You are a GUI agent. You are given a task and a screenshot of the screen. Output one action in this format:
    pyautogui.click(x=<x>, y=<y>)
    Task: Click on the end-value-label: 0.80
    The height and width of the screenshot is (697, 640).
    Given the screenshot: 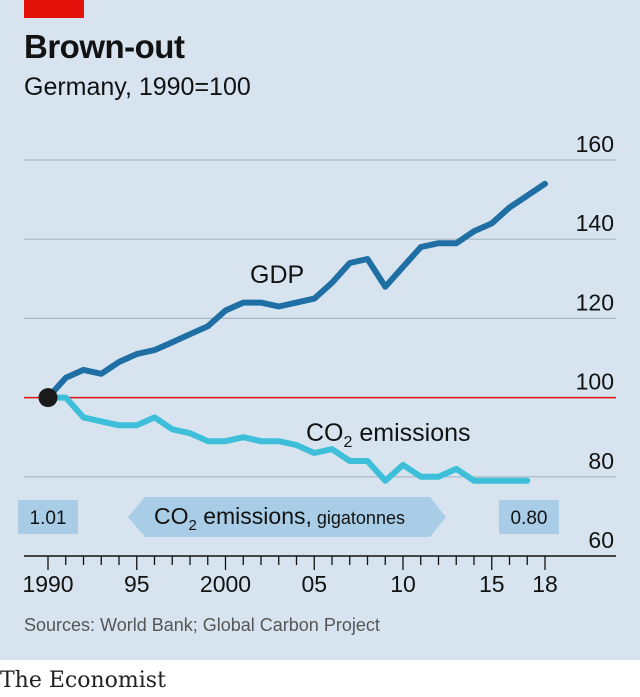 What is the action you would take?
    pyautogui.click(x=529, y=518)
    